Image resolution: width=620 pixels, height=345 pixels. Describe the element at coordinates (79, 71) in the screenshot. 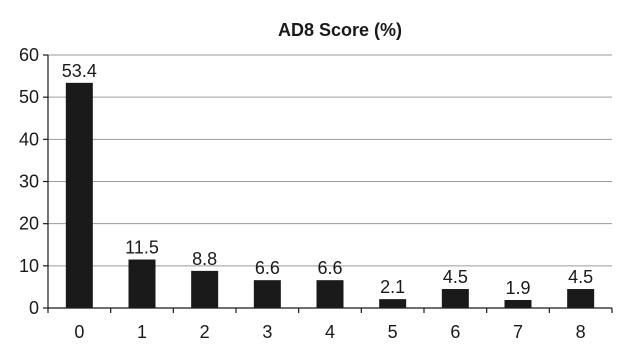

I see `data-label: 53.4` at that location.